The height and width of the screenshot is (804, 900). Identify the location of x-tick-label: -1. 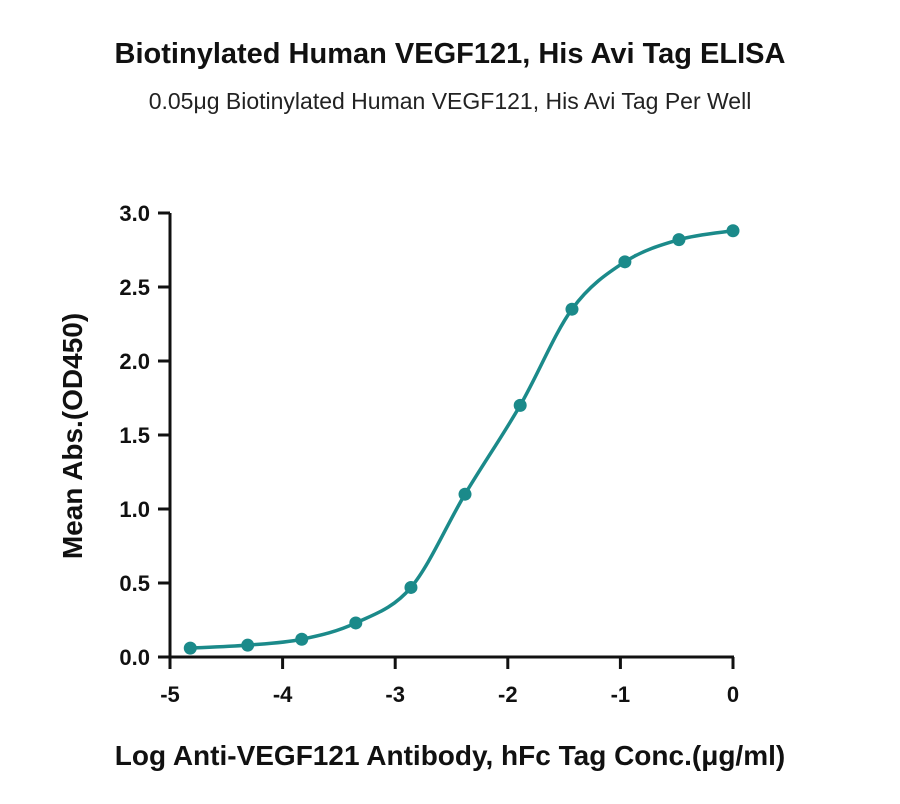
(621, 694).